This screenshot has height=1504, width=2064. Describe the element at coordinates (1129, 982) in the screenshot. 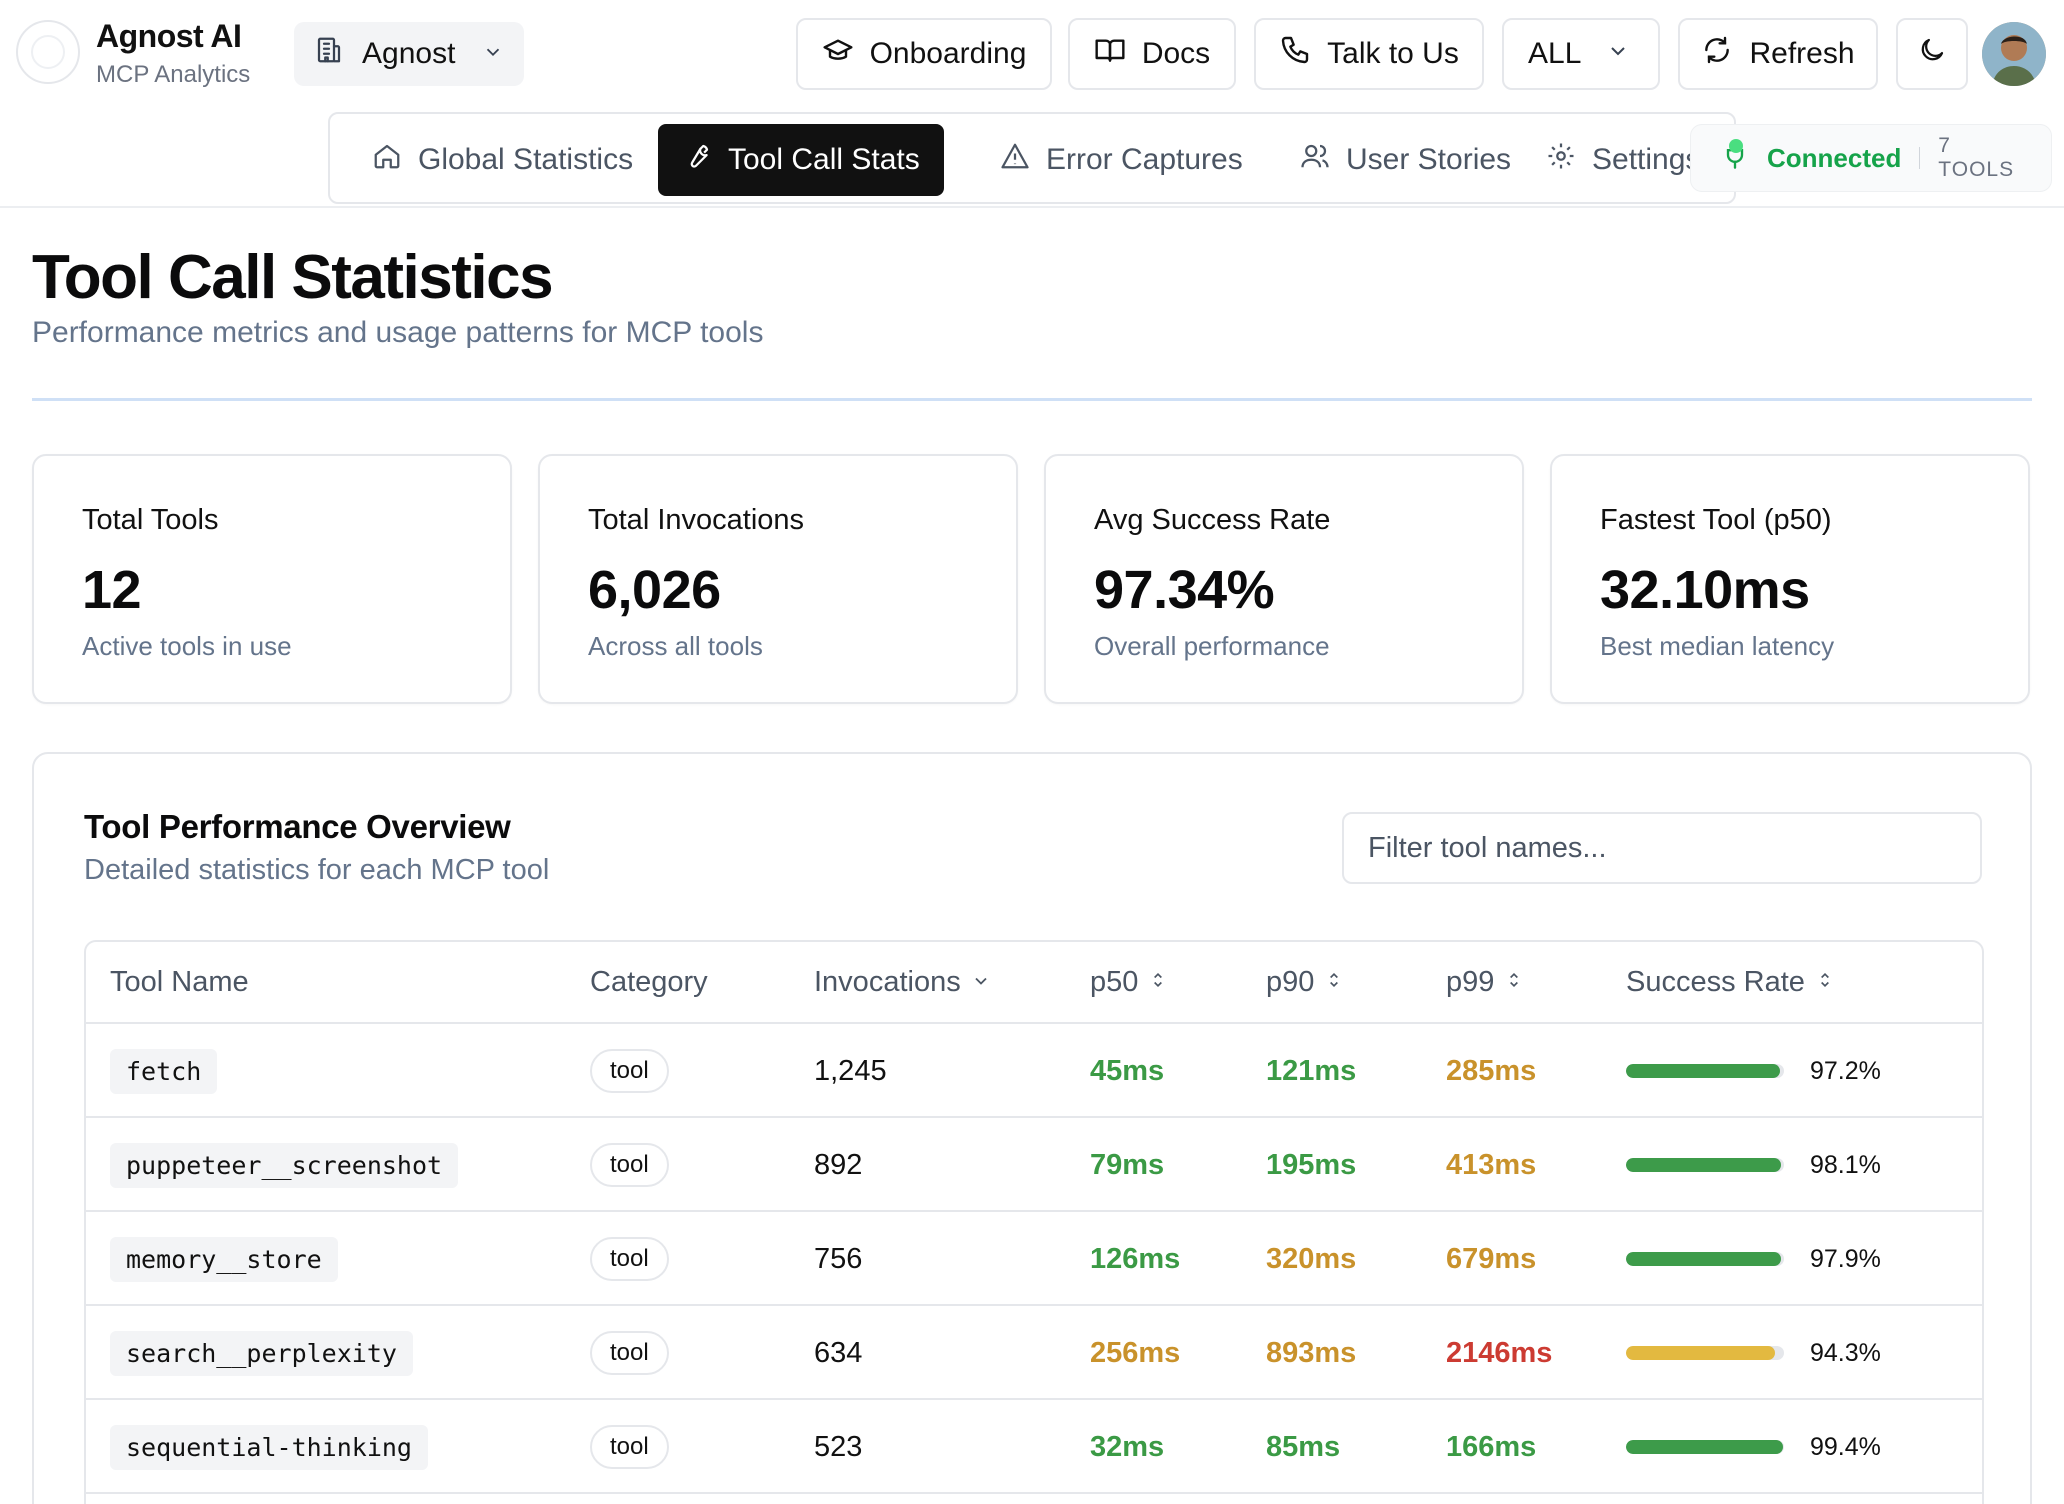

I see `column-header-p50: p50` at that location.